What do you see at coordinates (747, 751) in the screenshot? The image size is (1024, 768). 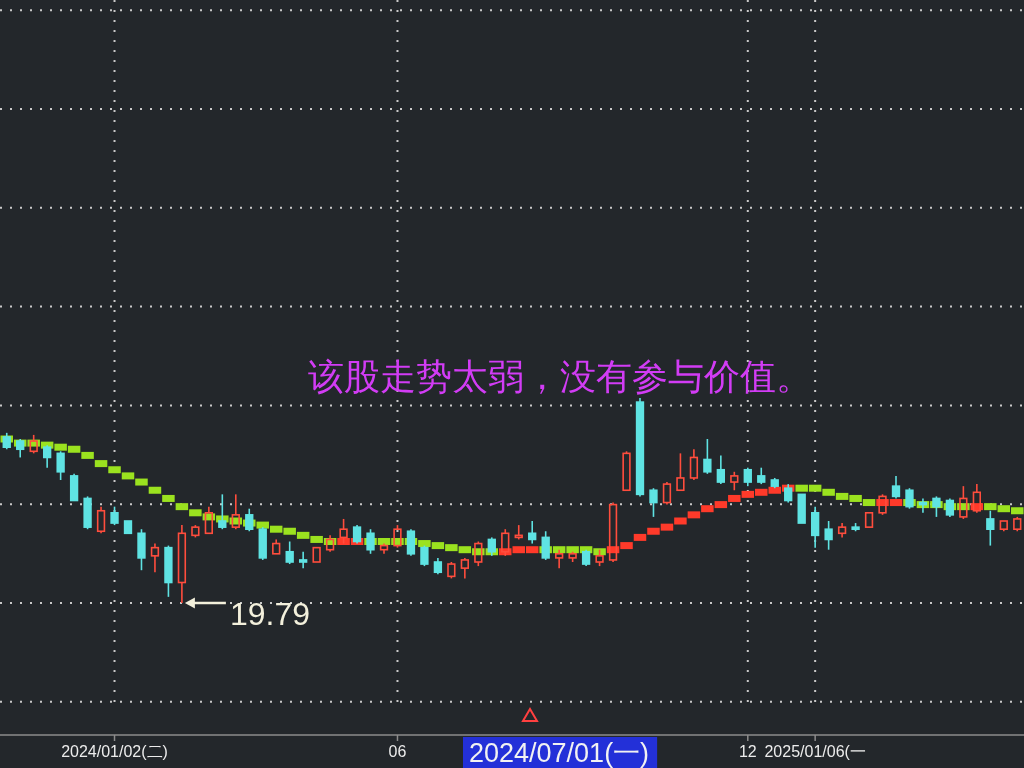 I see `x-tick-label: 12` at bounding box center [747, 751].